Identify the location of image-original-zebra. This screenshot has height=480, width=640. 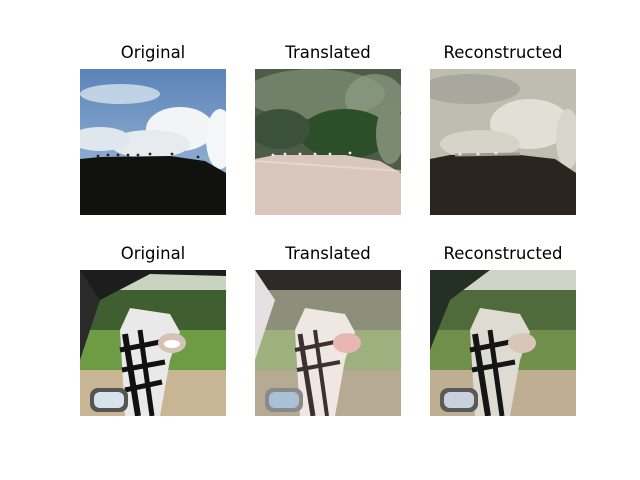
(153, 343).